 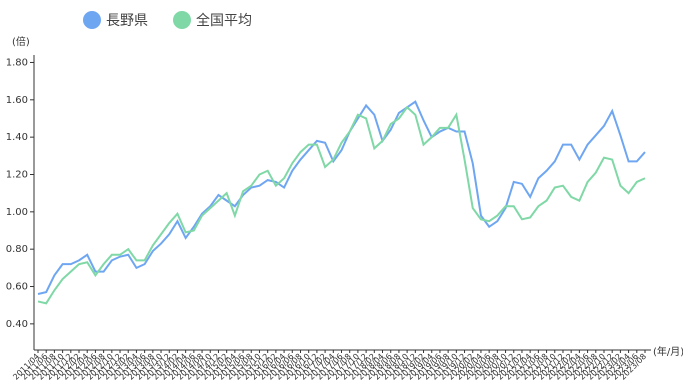 What do you see at coordinates (17, 212) in the screenshot?
I see `y-tick-label: 1.00` at bounding box center [17, 212].